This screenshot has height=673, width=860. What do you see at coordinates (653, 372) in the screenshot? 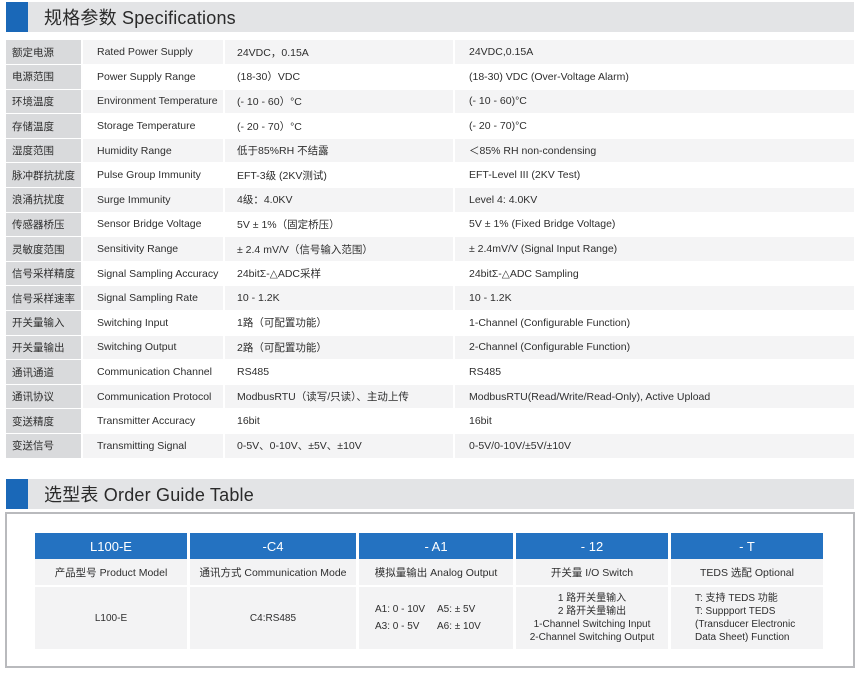
I see `spec-value-en: RS485` at bounding box center [653, 372].